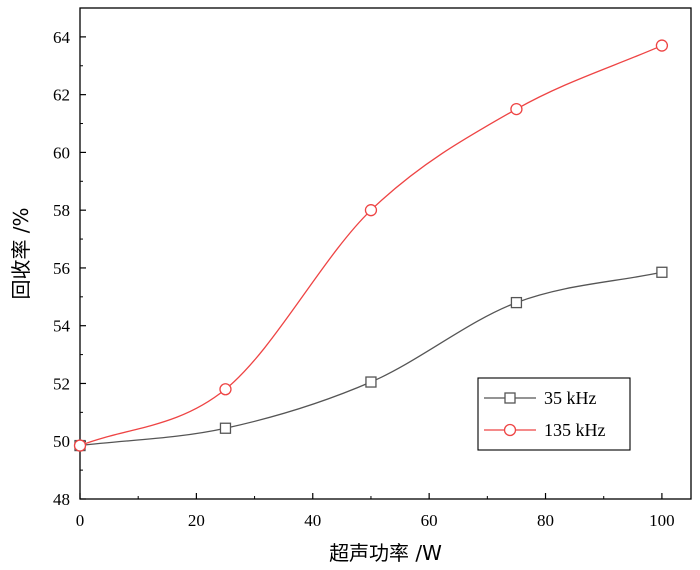 The height and width of the screenshot is (570, 700). I want to click on y-axis-title: 回收率 /%, so click(21, 253).